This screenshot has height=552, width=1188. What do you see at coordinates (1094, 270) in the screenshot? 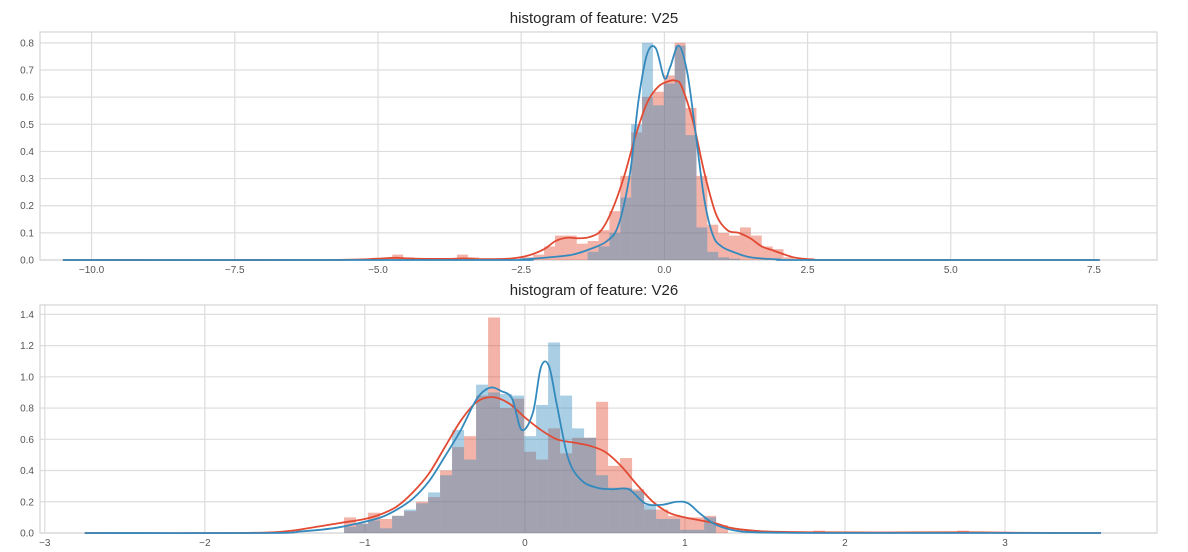
I see `x-tick-label: 7.5` at bounding box center [1094, 270].